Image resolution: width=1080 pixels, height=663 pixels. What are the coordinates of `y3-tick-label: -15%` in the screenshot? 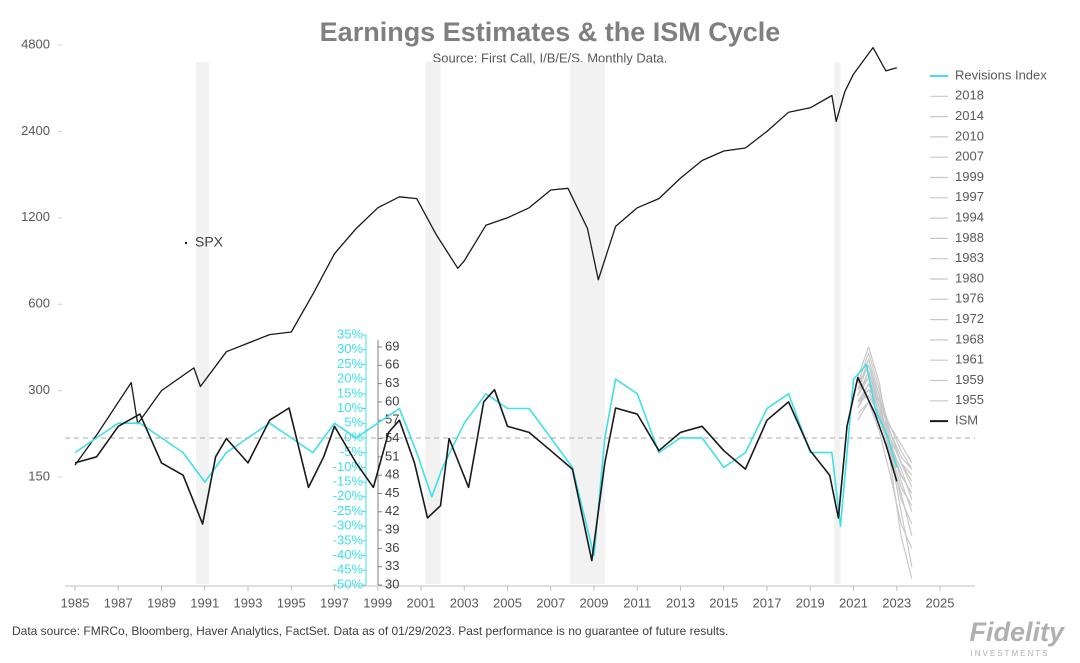 It's located at (348, 480).